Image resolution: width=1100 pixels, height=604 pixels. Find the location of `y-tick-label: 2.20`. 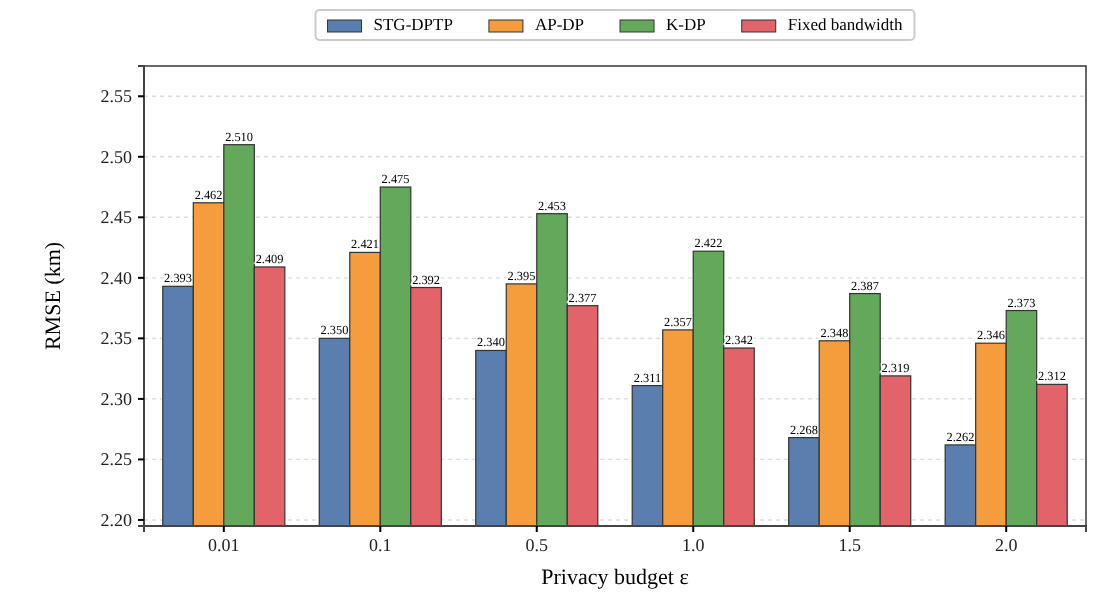

y-tick-label: 2.20 is located at coordinates (116, 519).